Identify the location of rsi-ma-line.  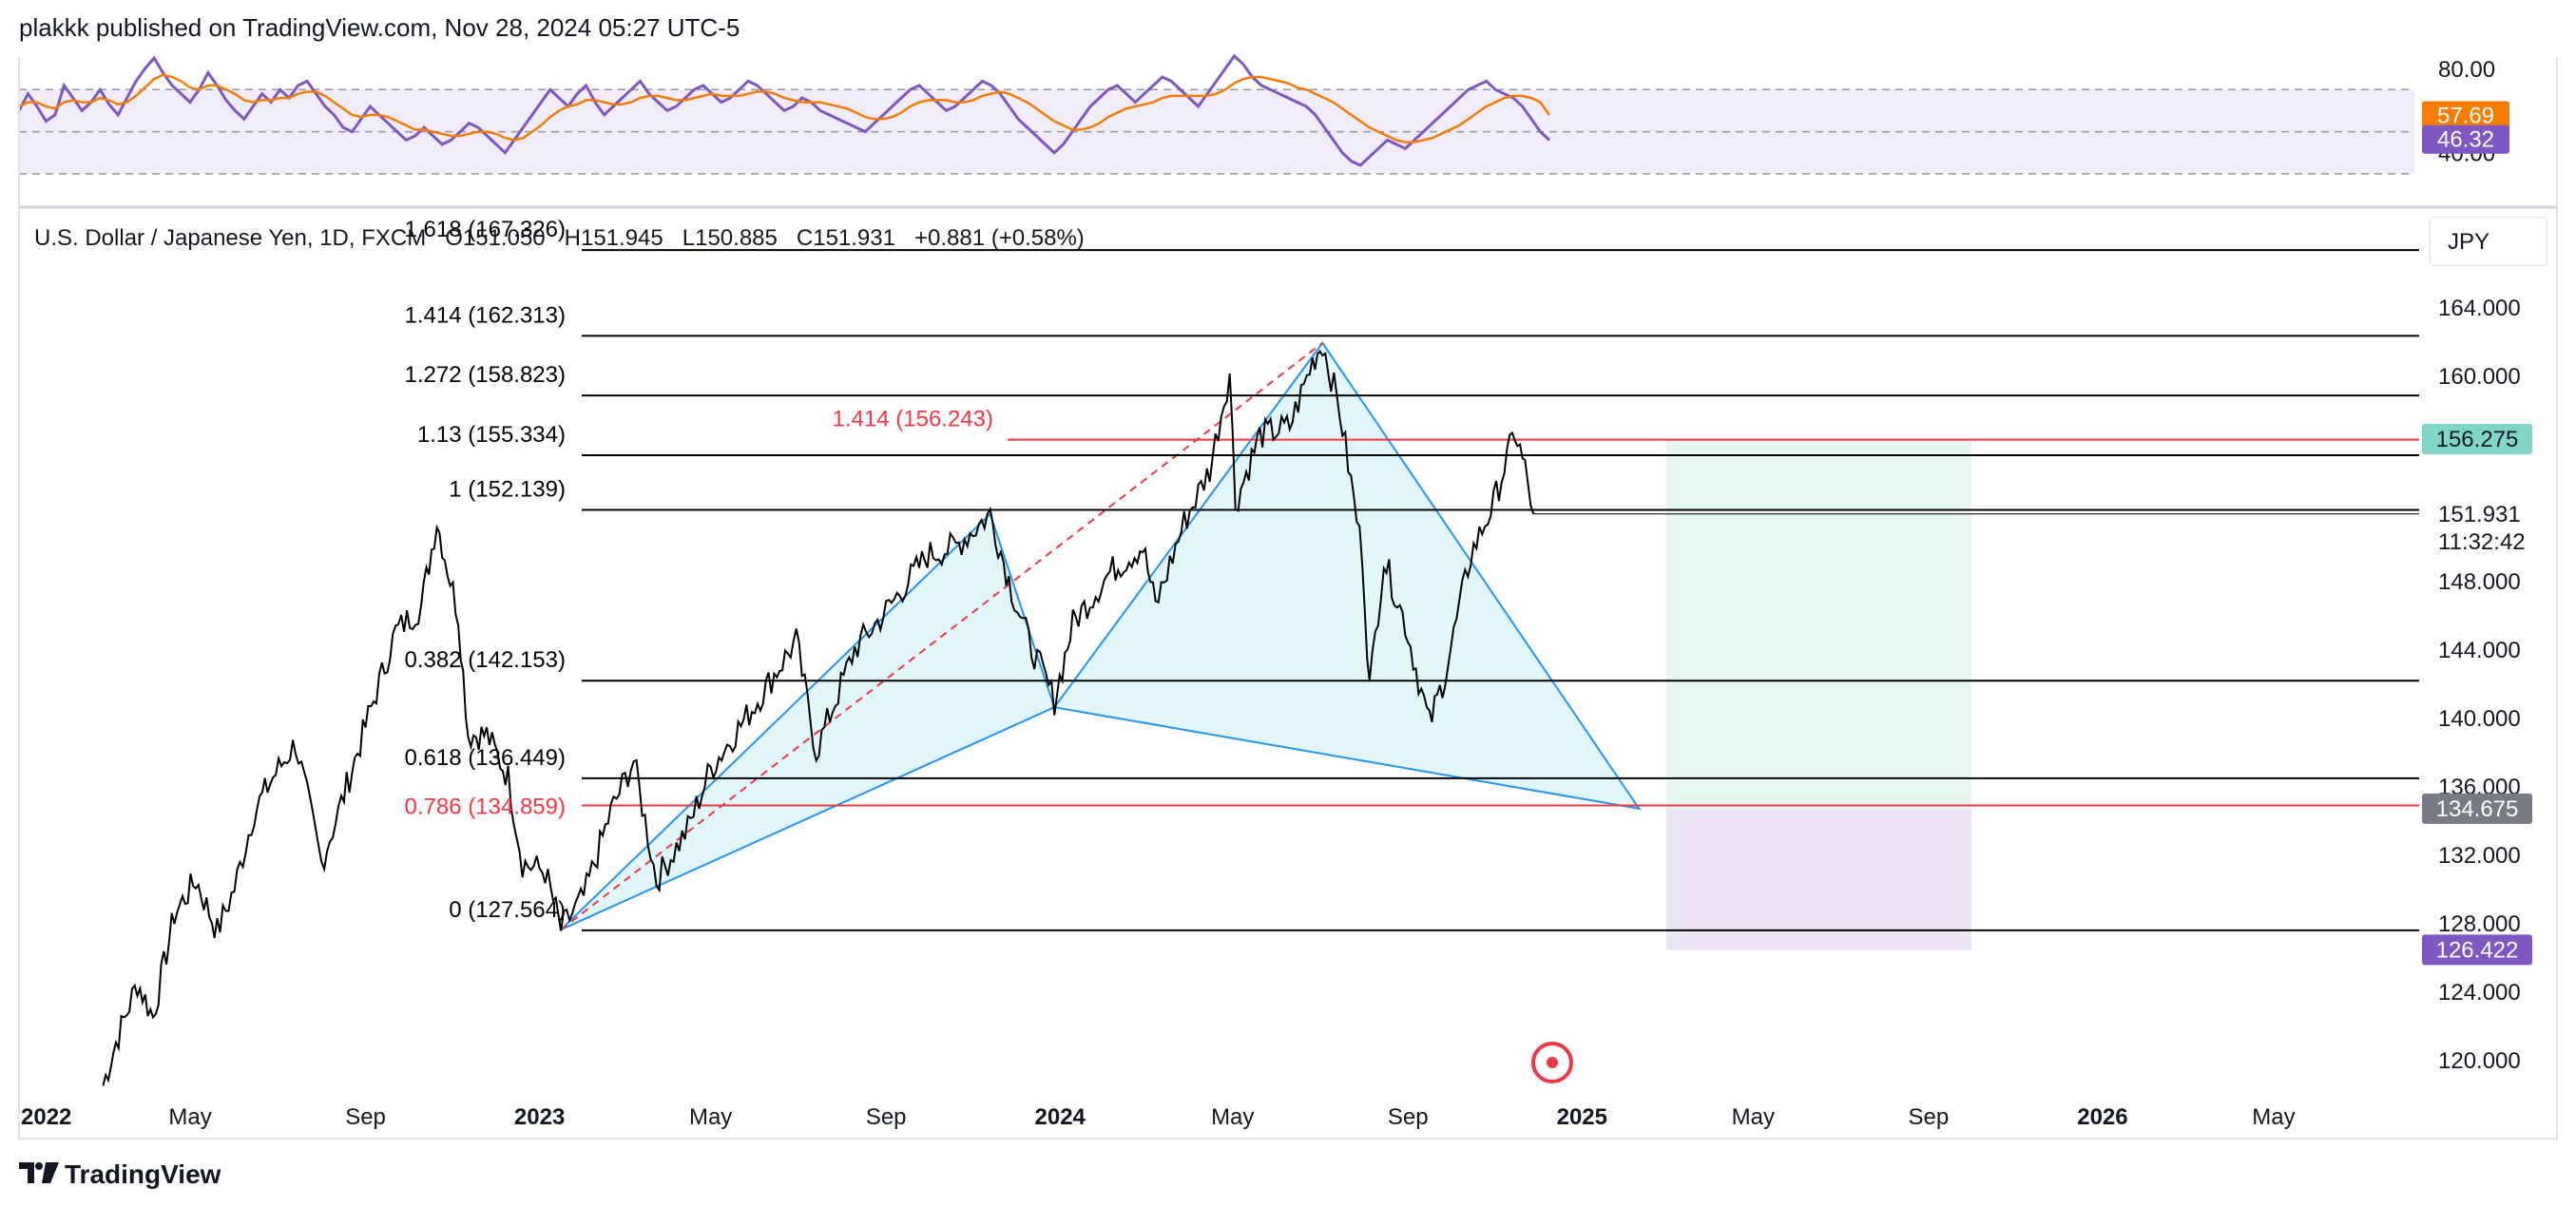
(784, 108).